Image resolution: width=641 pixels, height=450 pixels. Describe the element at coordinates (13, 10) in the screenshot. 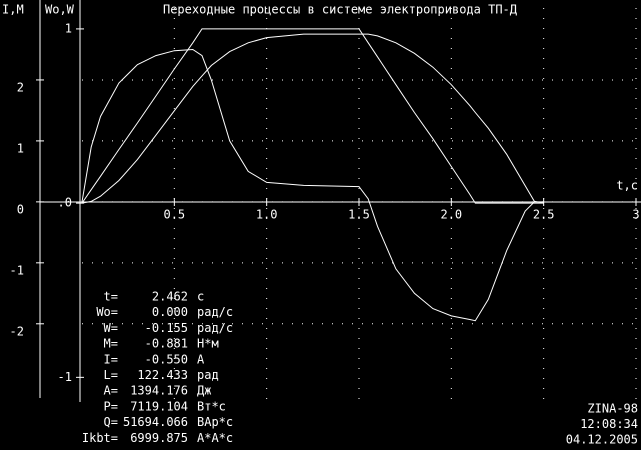

I see `y-axis-label: I,M` at that location.